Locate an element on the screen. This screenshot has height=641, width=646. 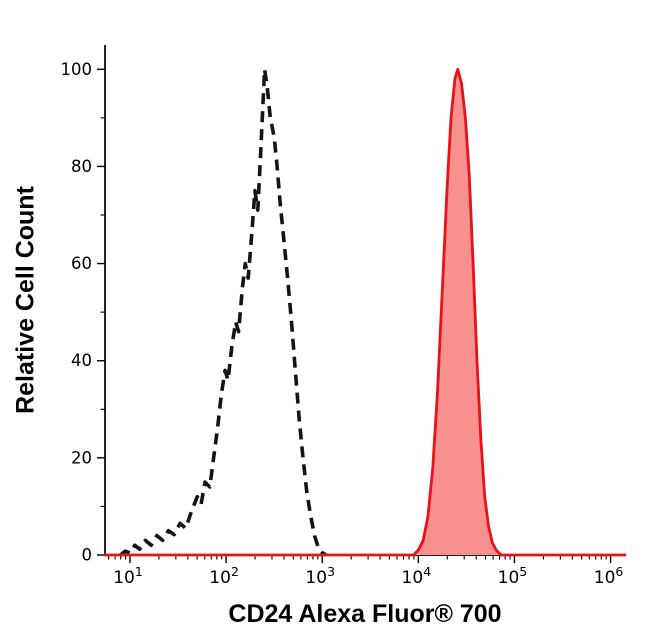
x-axis-title: CD24 Alexa Fluor® 700 is located at coordinates (365, 614).